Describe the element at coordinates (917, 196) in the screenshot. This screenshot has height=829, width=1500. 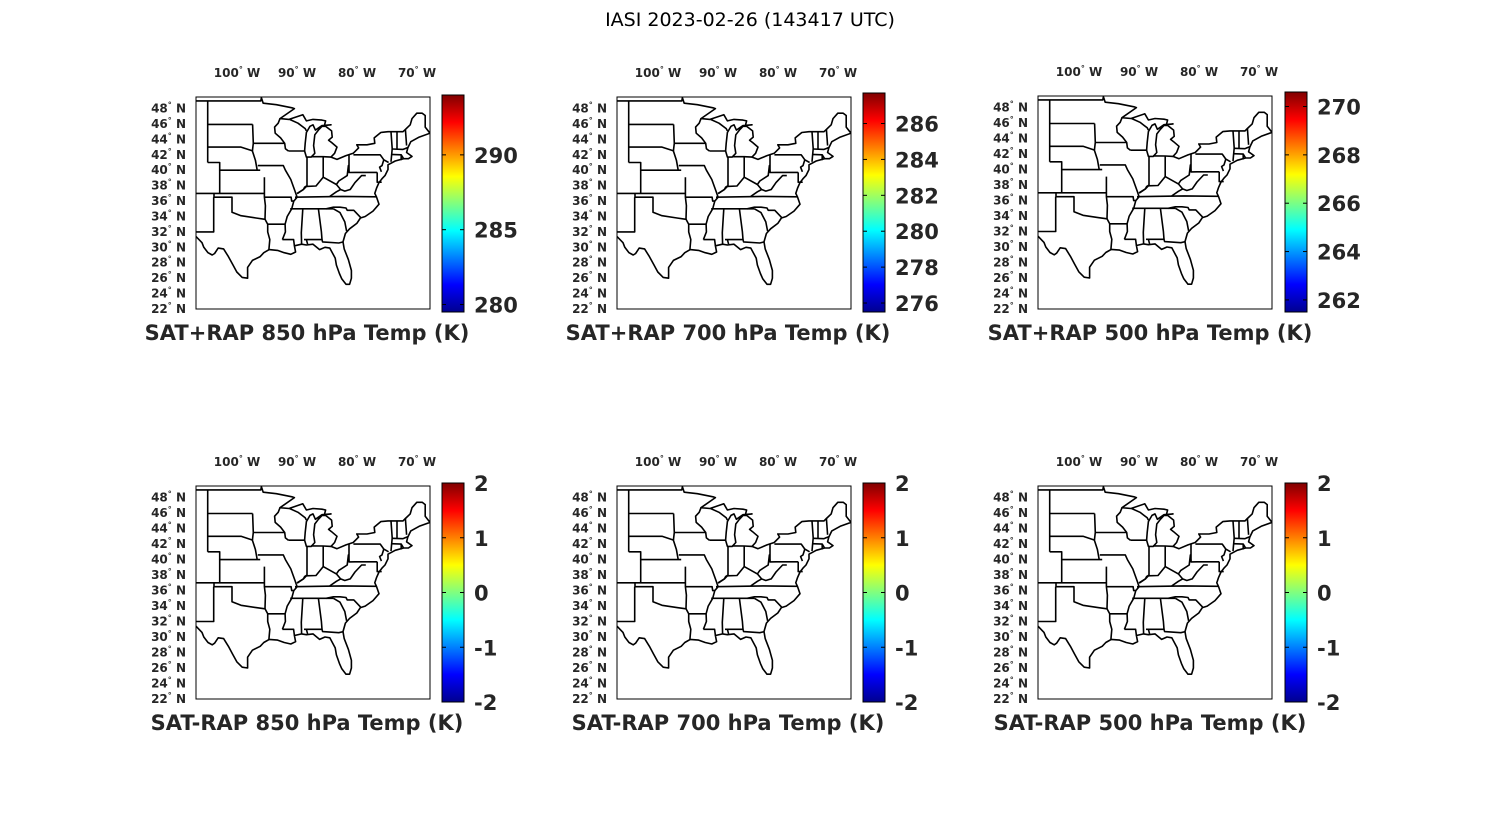
I see `colorbar-tick-label: 282` at that location.